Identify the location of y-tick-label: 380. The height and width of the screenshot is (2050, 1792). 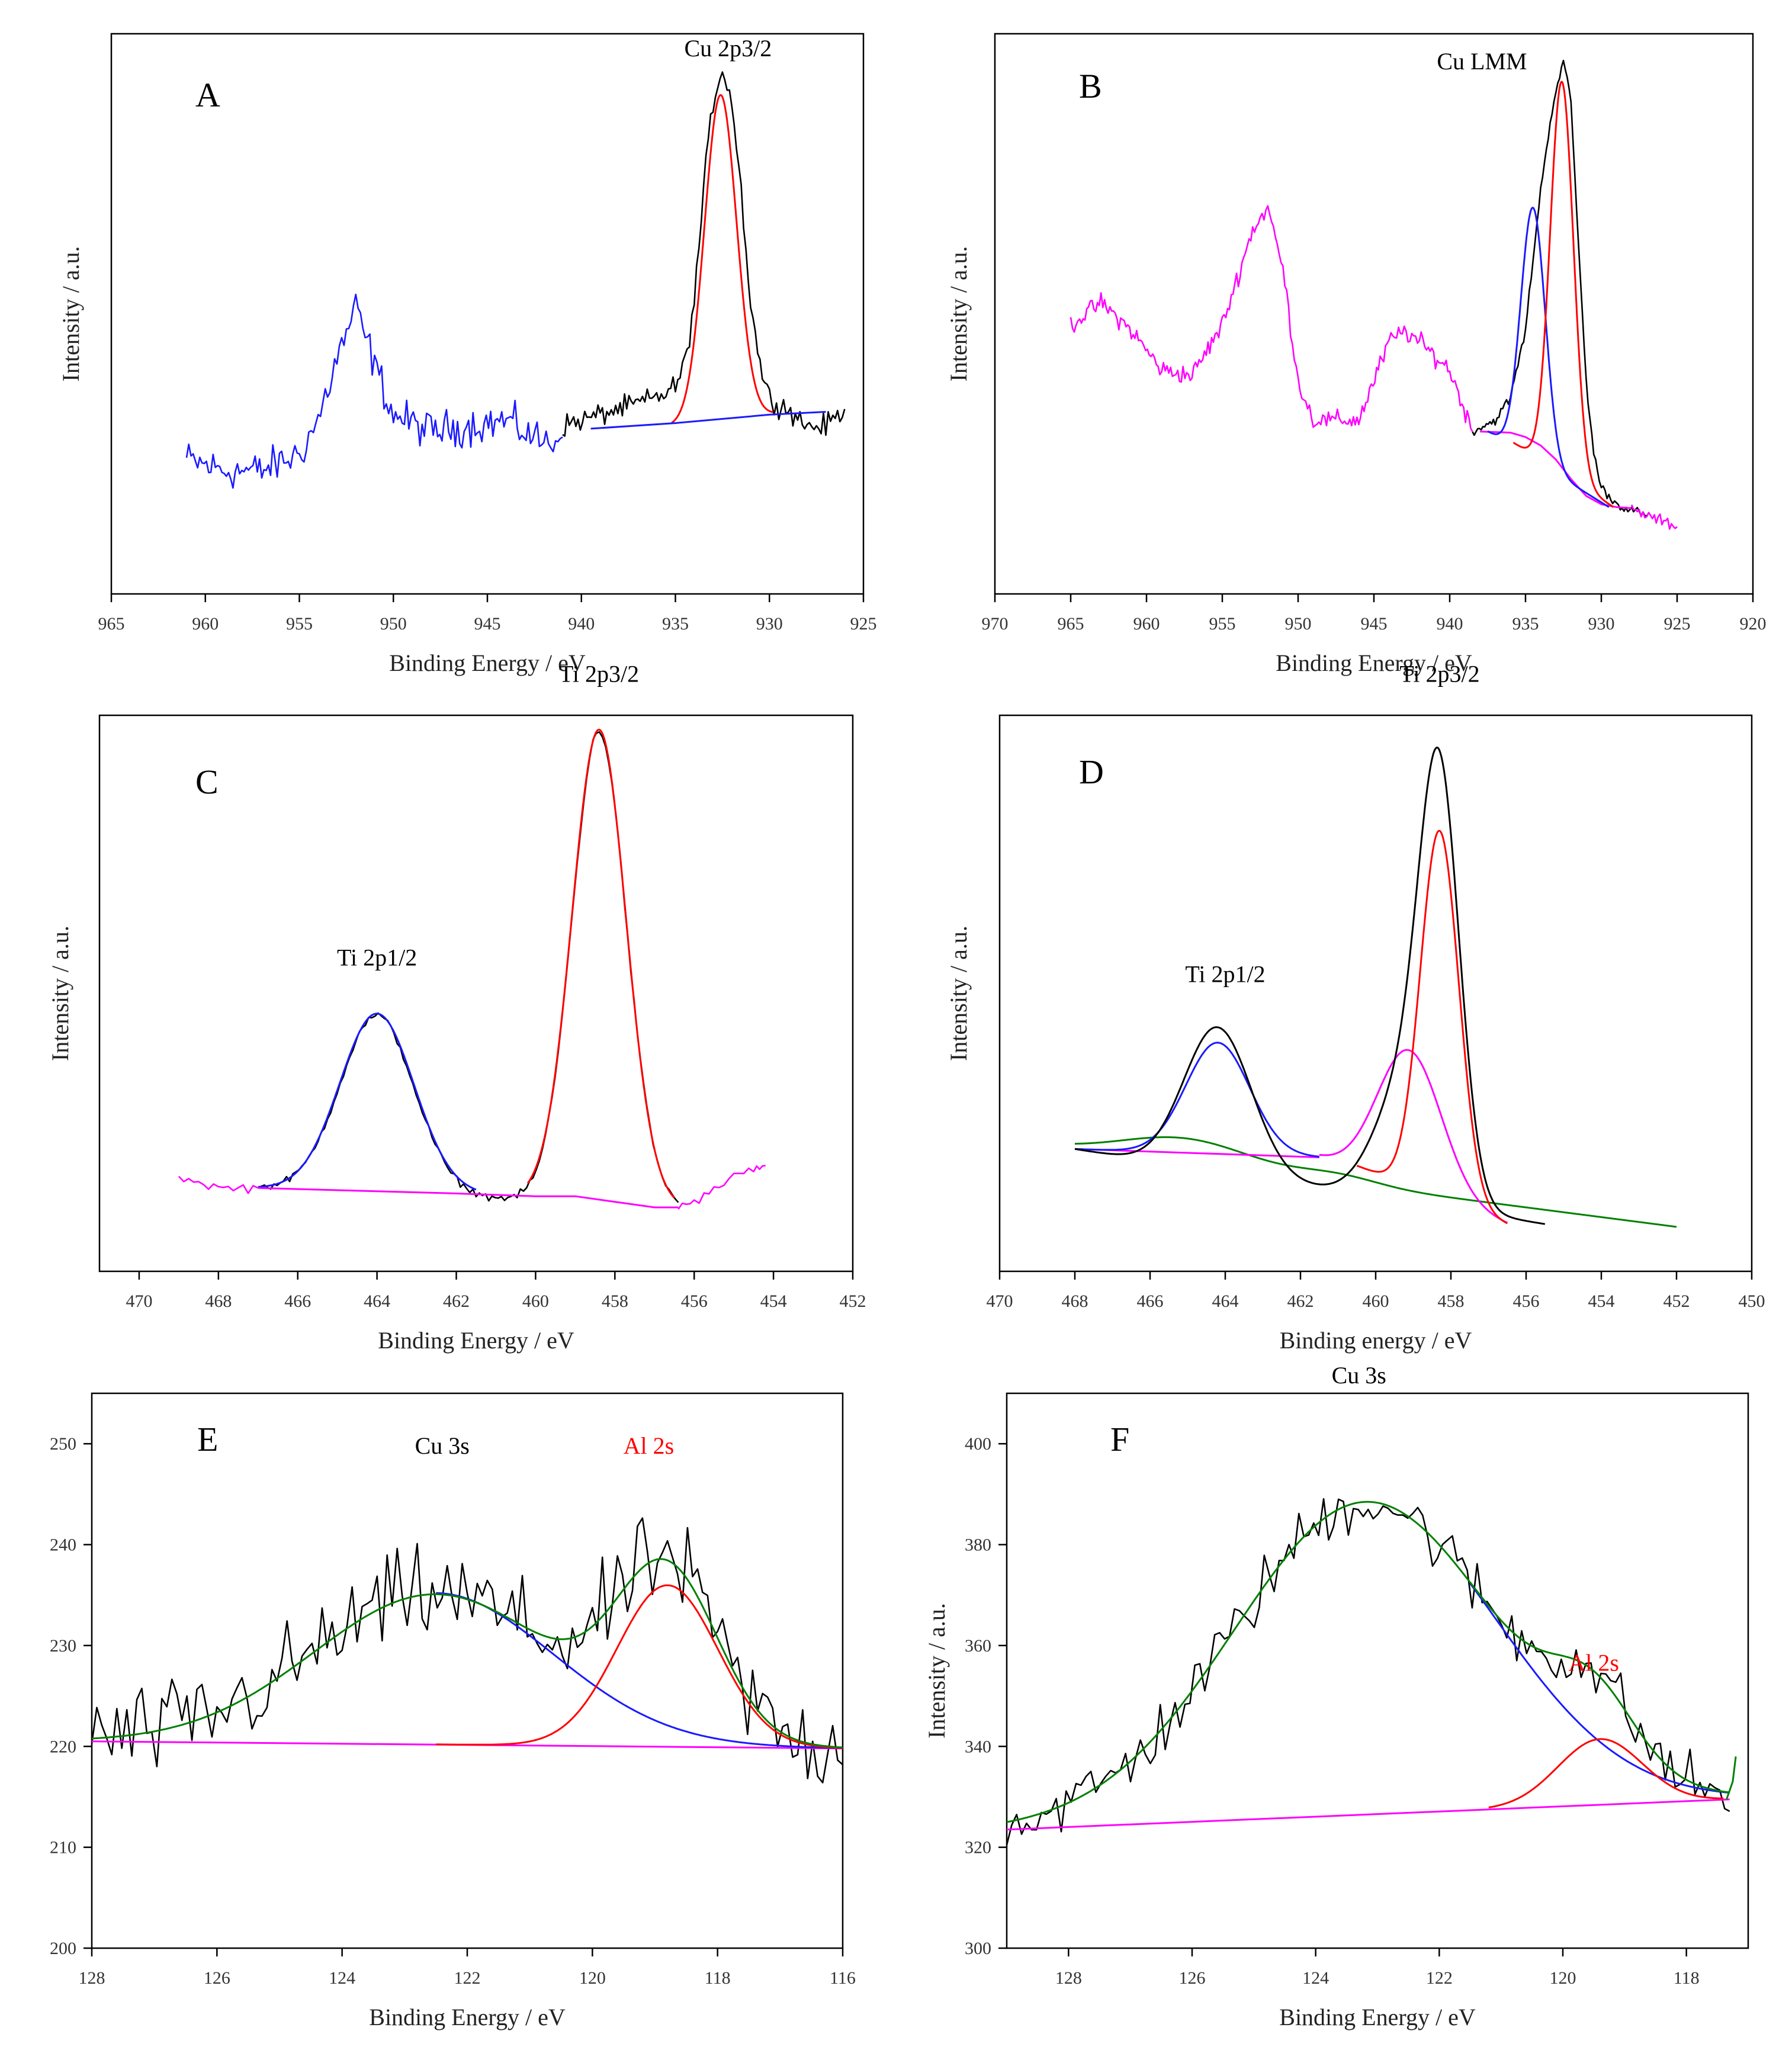
(978, 1545).